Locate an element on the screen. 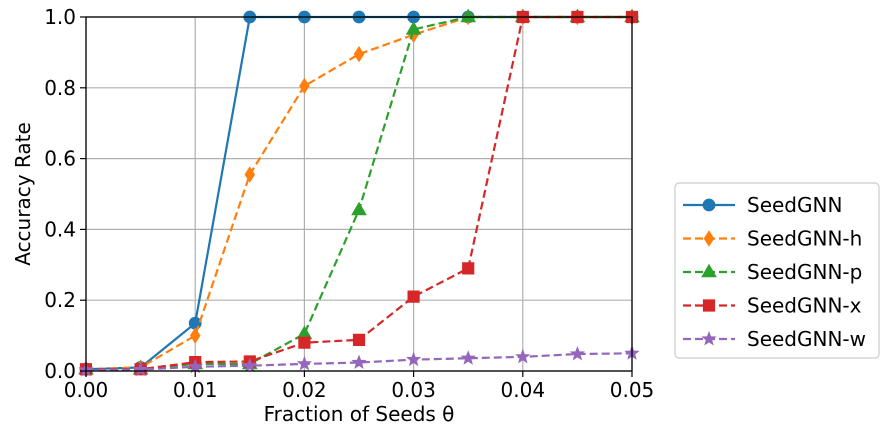 The height and width of the screenshot is (430, 886). x-tick-label: 0.00 is located at coordinates (86, 390).